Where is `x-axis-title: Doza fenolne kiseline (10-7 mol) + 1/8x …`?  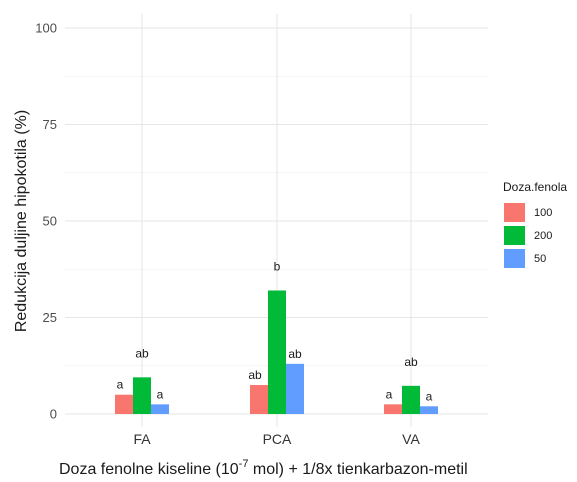
x-axis-title: Doza fenolne kiseline (10-7 mol) + 1/8x … is located at coordinates (263, 468).